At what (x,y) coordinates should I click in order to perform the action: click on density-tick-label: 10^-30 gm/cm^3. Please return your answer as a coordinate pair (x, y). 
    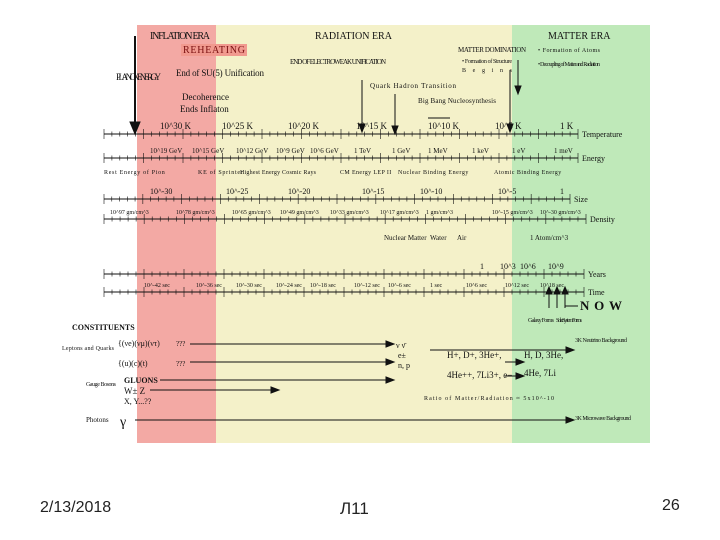
    Looking at the image, I should click on (560, 213).